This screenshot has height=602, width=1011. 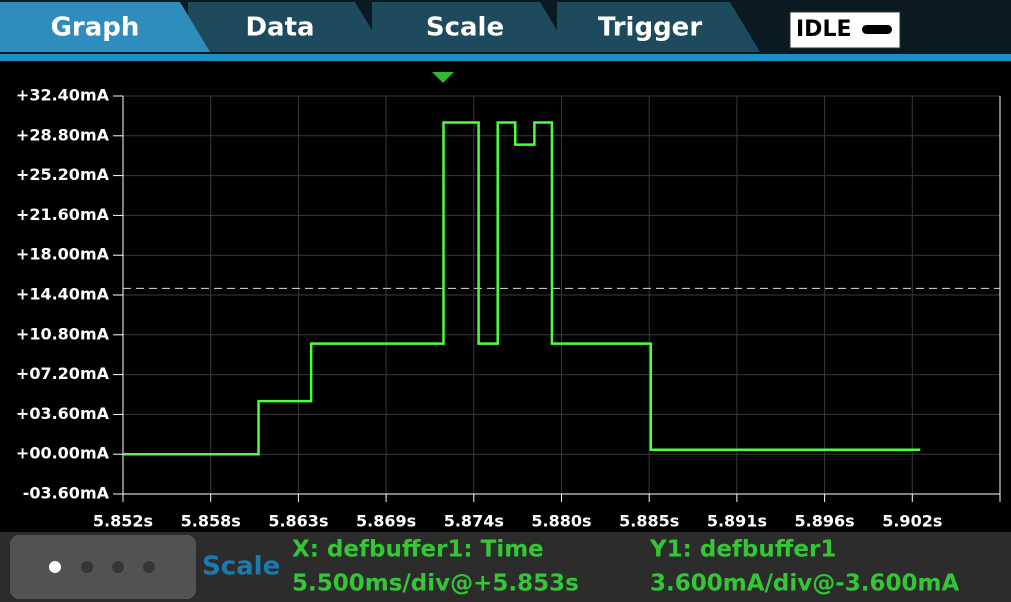 I want to click on x-tick-label: 5.852s, so click(x=123, y=521).